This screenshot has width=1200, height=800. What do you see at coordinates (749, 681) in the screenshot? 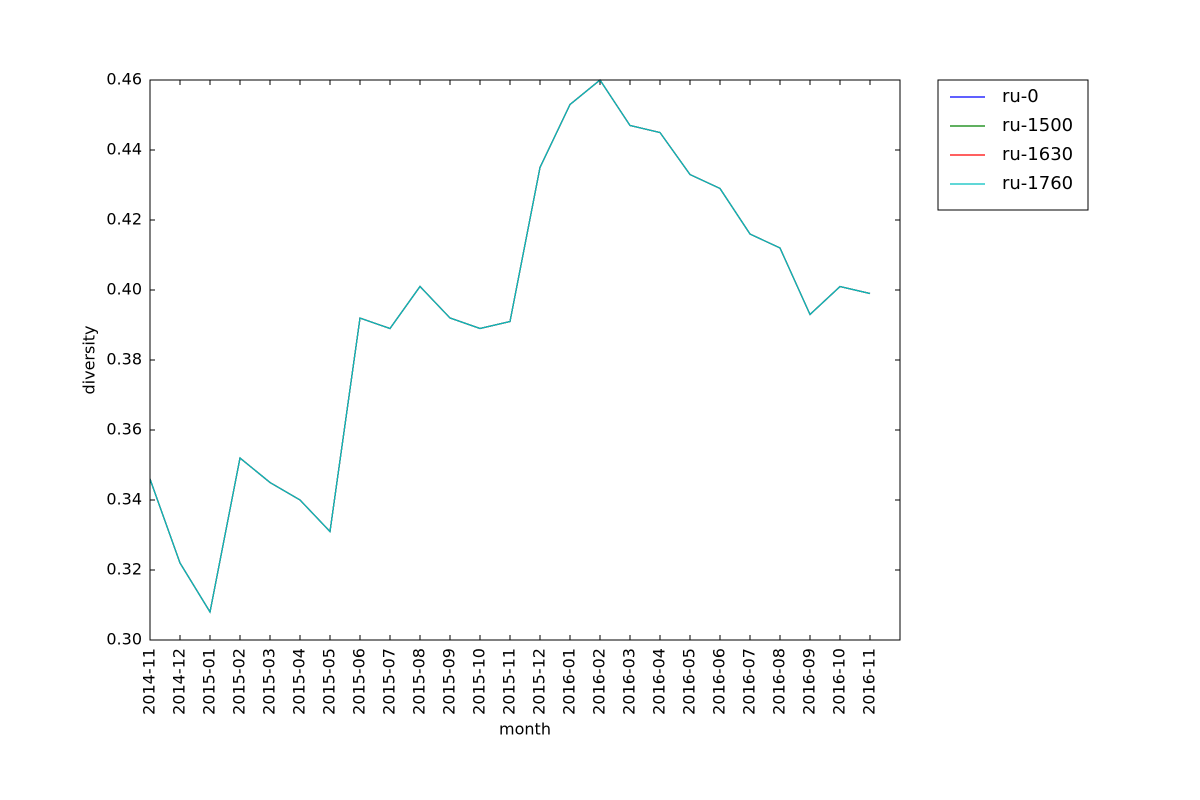
I see `x-tick-label: 2016-07` at bounding box center [749, 681].